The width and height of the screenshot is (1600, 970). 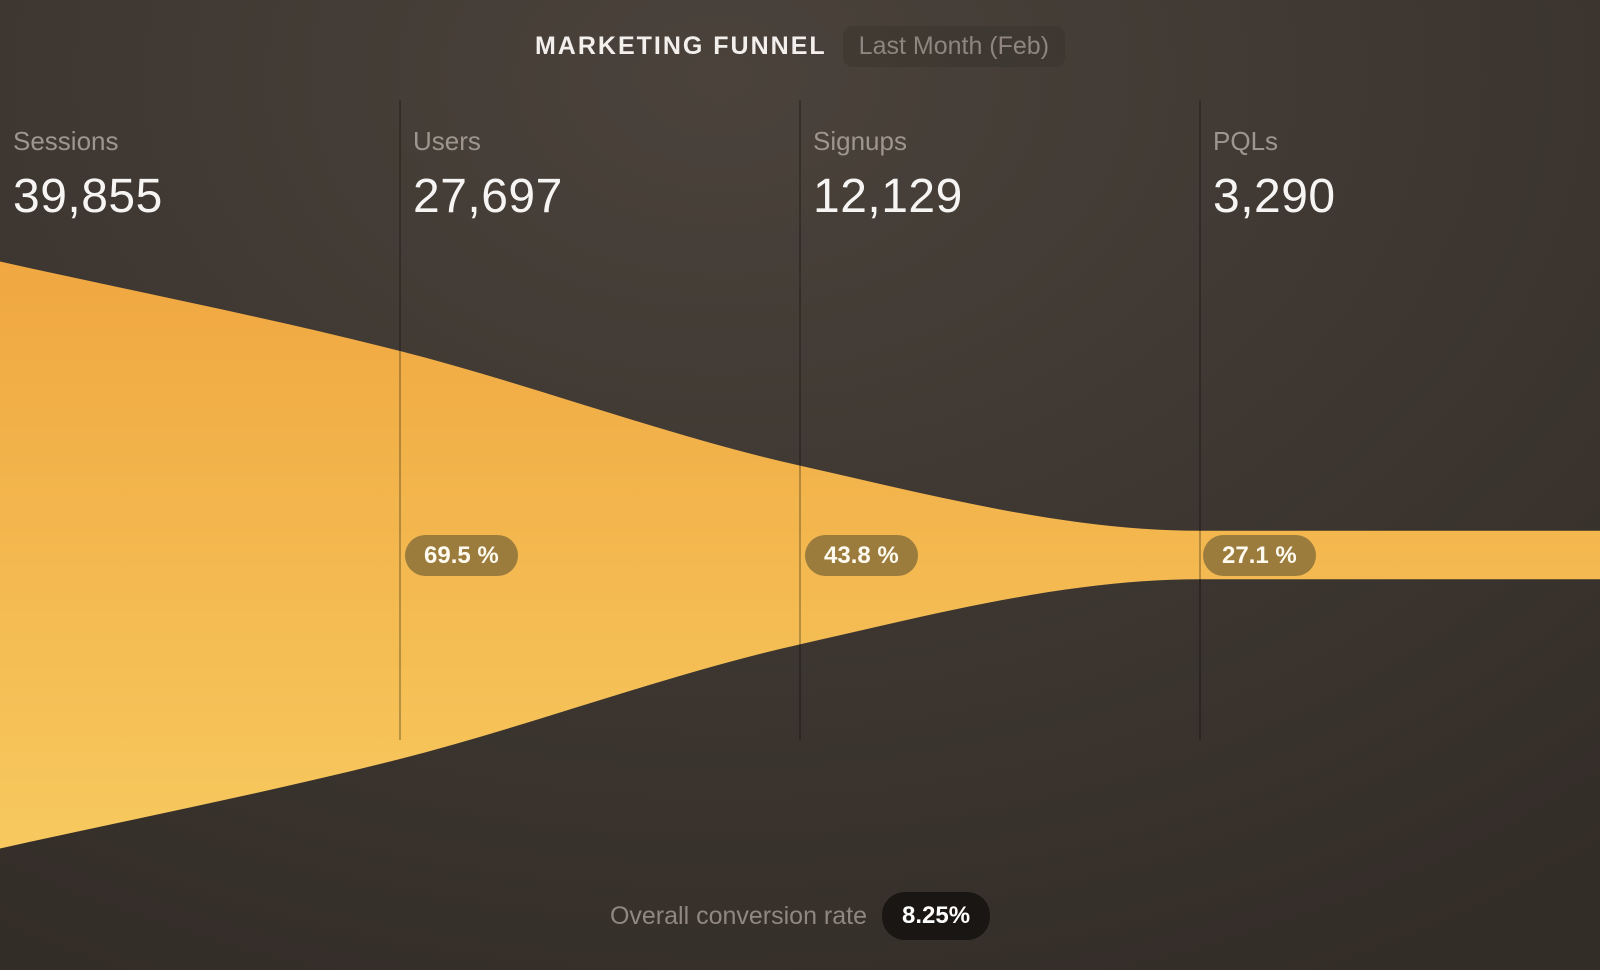 I want to click on stage-divider-users, so click(x=400, y=420).